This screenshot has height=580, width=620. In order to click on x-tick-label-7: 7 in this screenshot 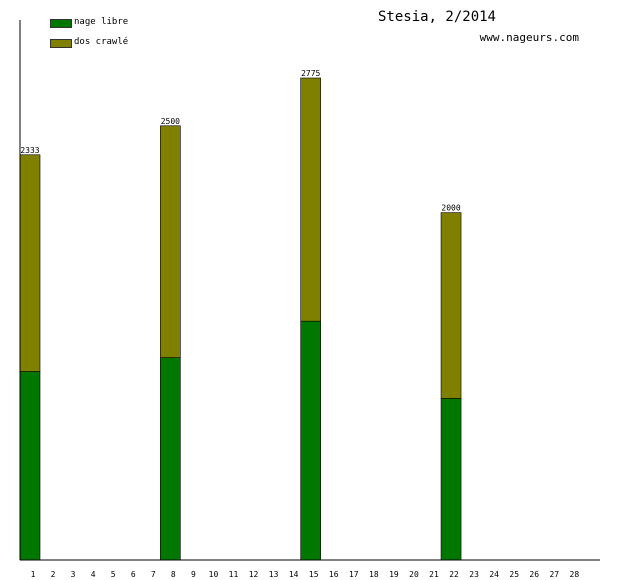, I will do `click(153, 574)`.